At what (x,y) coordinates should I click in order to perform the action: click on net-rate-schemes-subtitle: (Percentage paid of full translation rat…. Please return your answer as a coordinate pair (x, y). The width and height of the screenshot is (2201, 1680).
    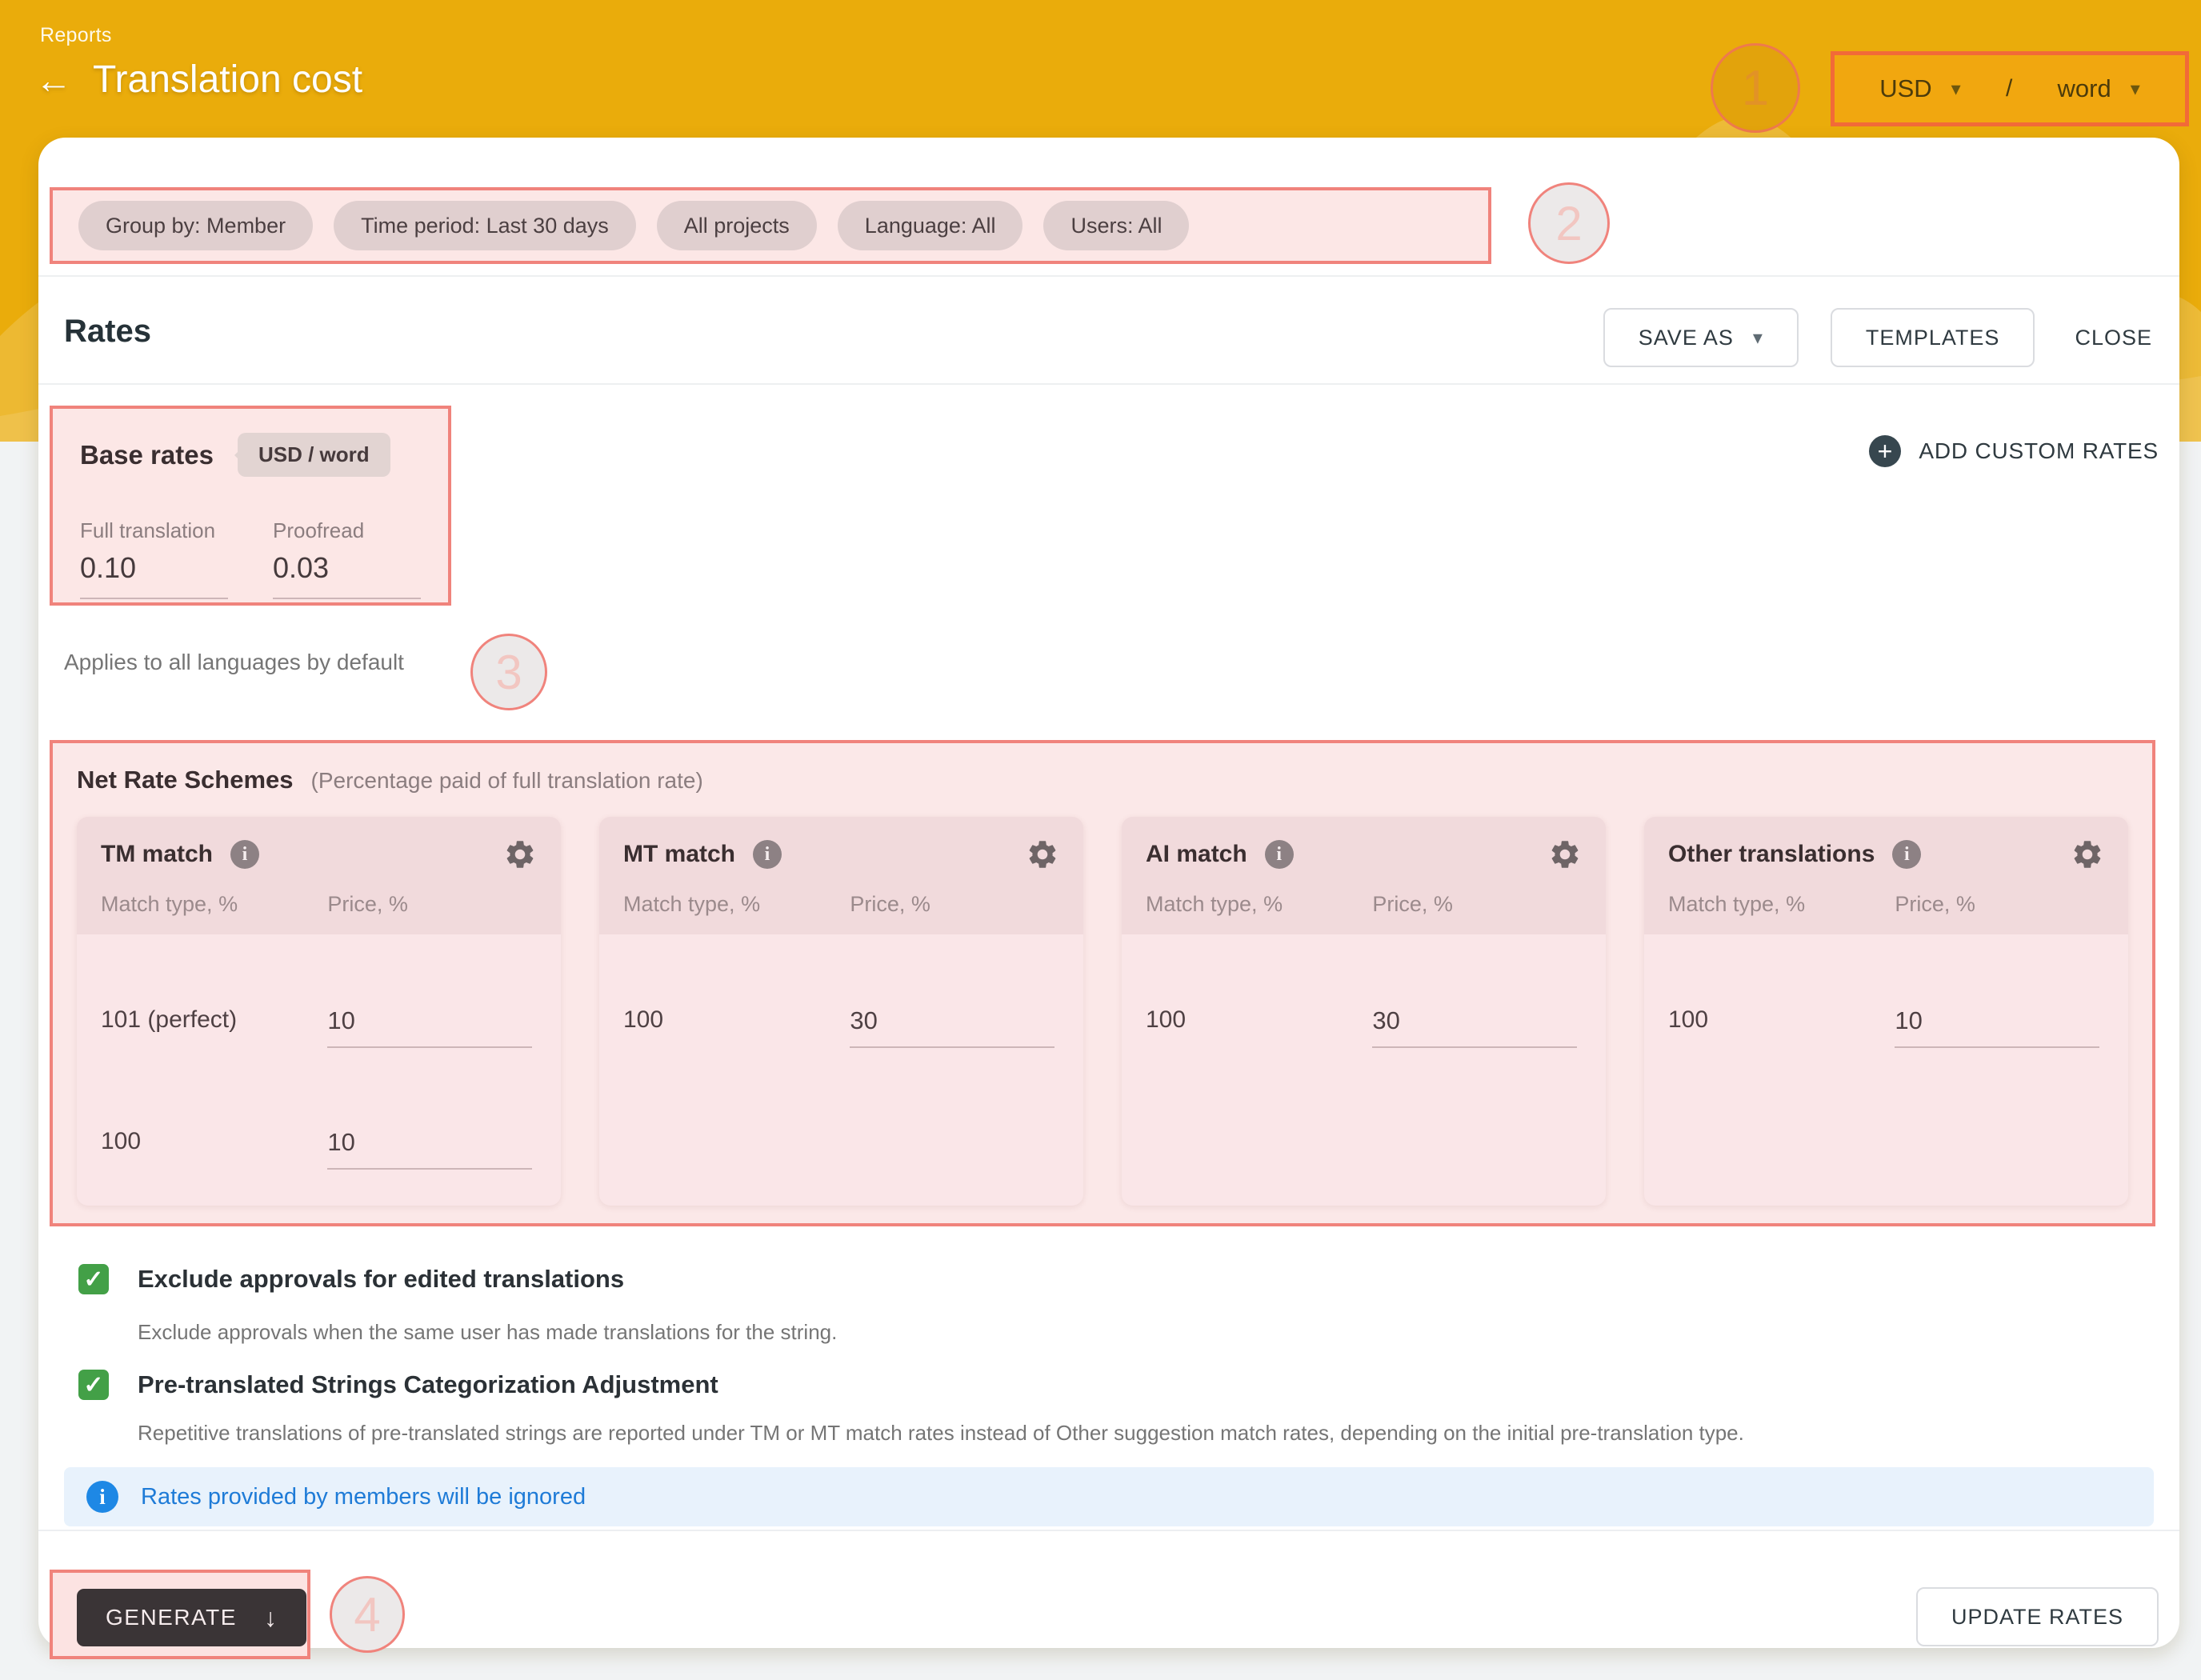
    Looking at the image, I should click on (506, 780).